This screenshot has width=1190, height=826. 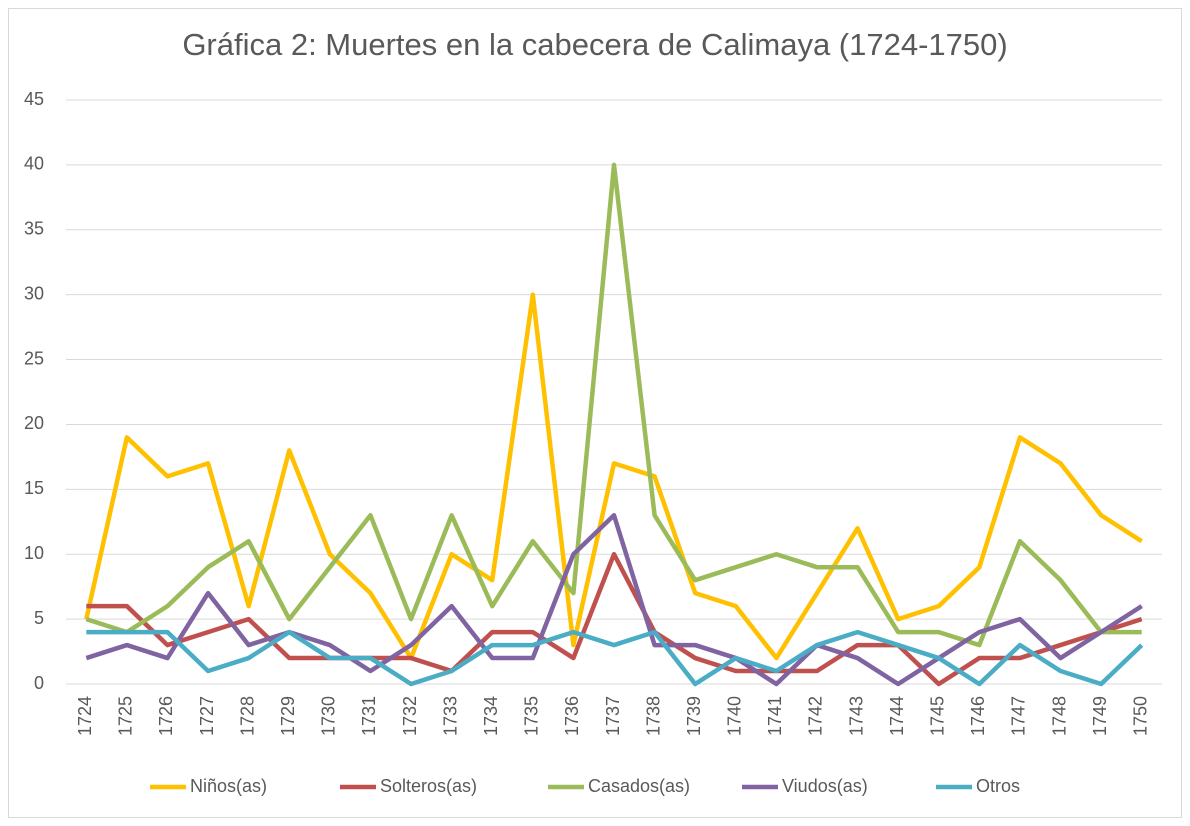 What do you see at coordinates (34, 358) in the screenshot?
I see `y-tick-label: 25` at bounding box center [34, 358].